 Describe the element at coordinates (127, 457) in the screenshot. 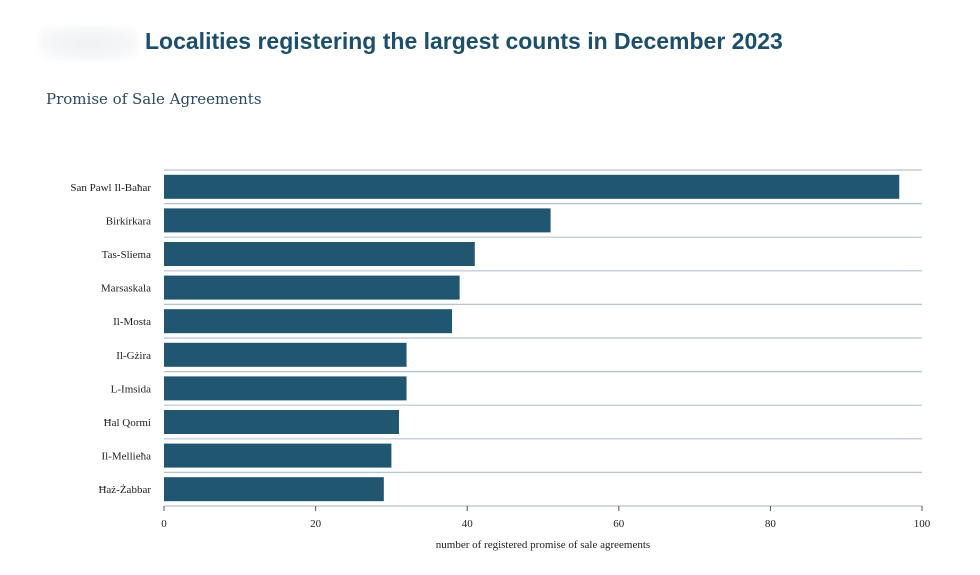

I see `category-label: Il-Mellieħa` at that location.